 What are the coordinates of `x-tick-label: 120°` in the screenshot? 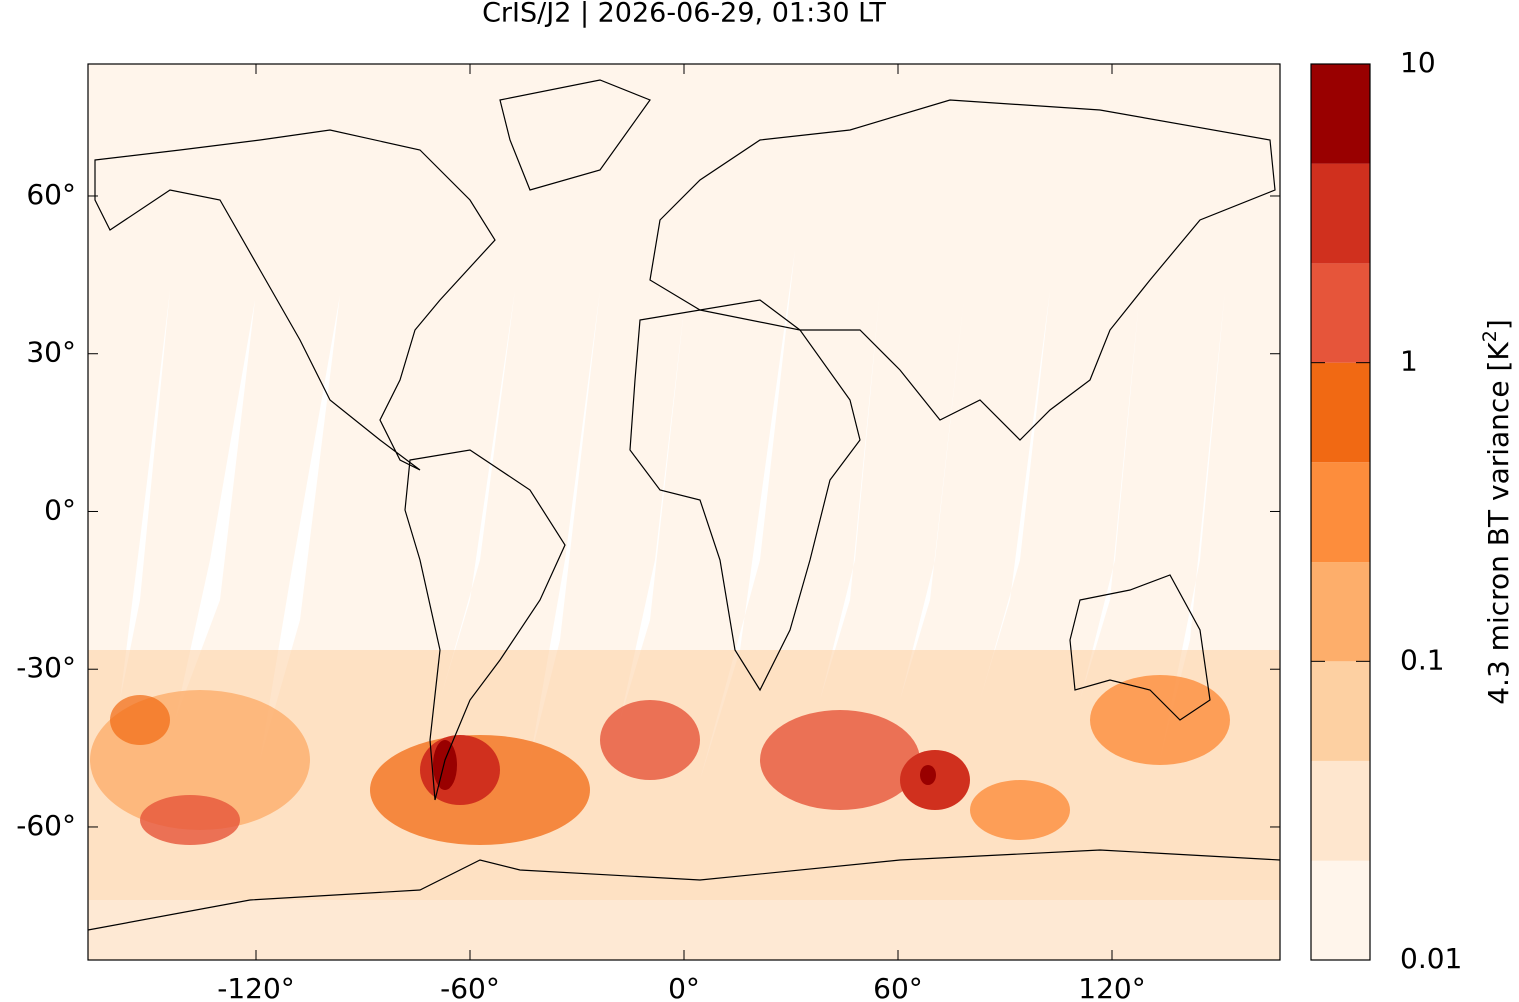 It's located at (1111, 987).